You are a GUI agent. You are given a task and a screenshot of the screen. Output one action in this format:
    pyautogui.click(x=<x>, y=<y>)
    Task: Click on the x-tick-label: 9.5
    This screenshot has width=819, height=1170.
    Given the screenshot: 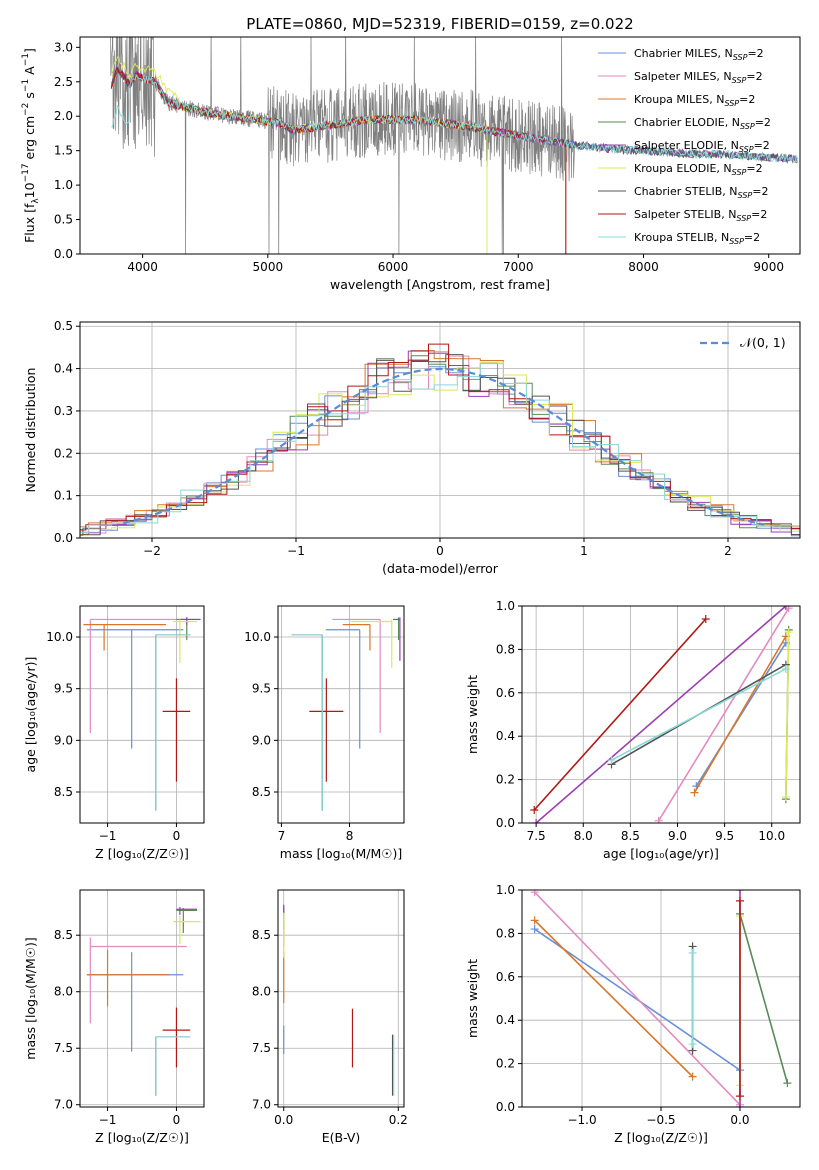 What is the action you would take?
    pyautogui.click(x=724, y=836)
    